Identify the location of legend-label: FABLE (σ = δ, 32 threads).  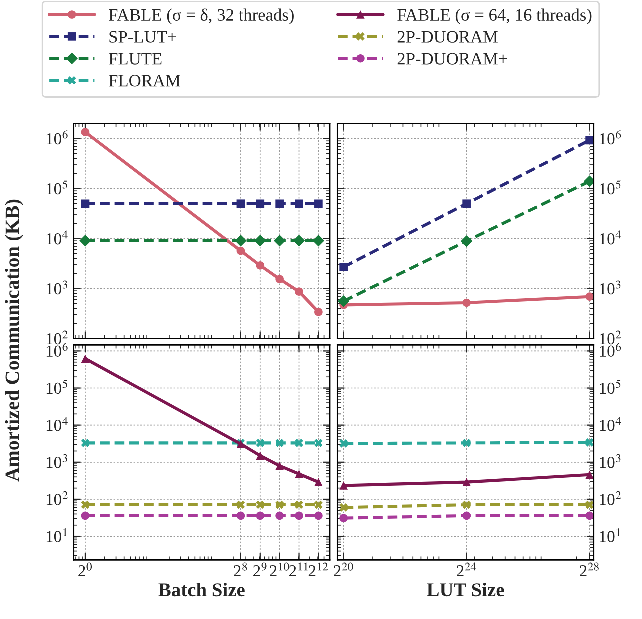
(201, 16).